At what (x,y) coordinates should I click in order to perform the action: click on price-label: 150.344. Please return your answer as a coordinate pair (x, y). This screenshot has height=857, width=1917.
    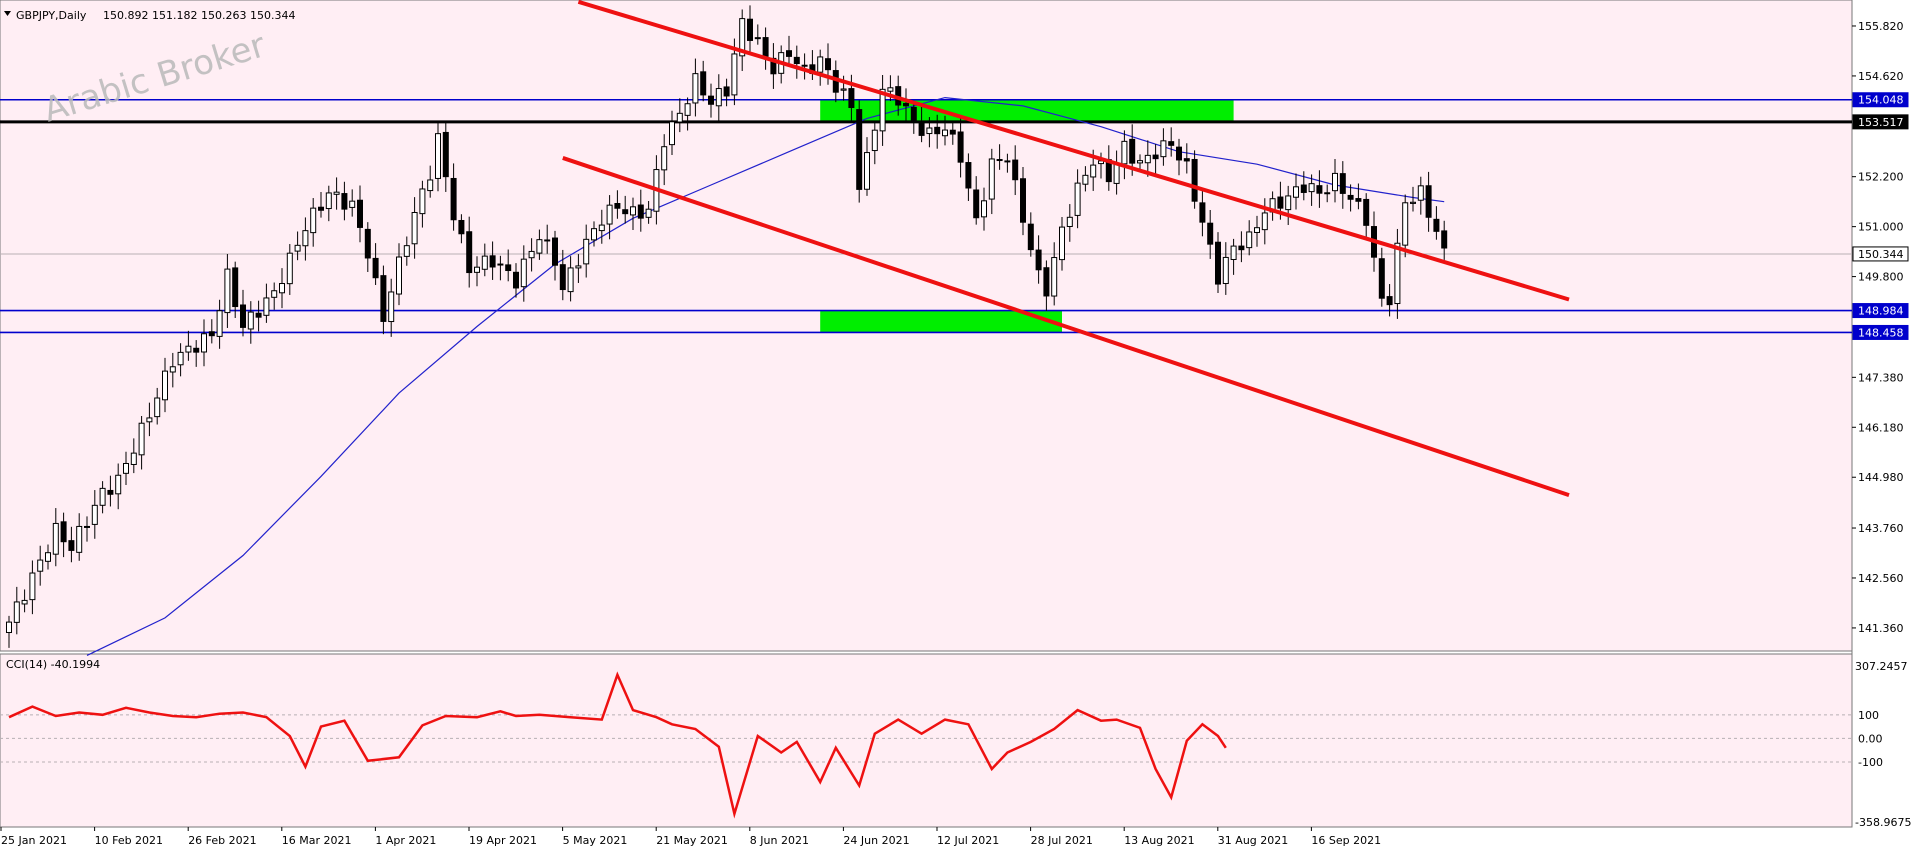
    Looking at the image, I should click on (1881, 254).